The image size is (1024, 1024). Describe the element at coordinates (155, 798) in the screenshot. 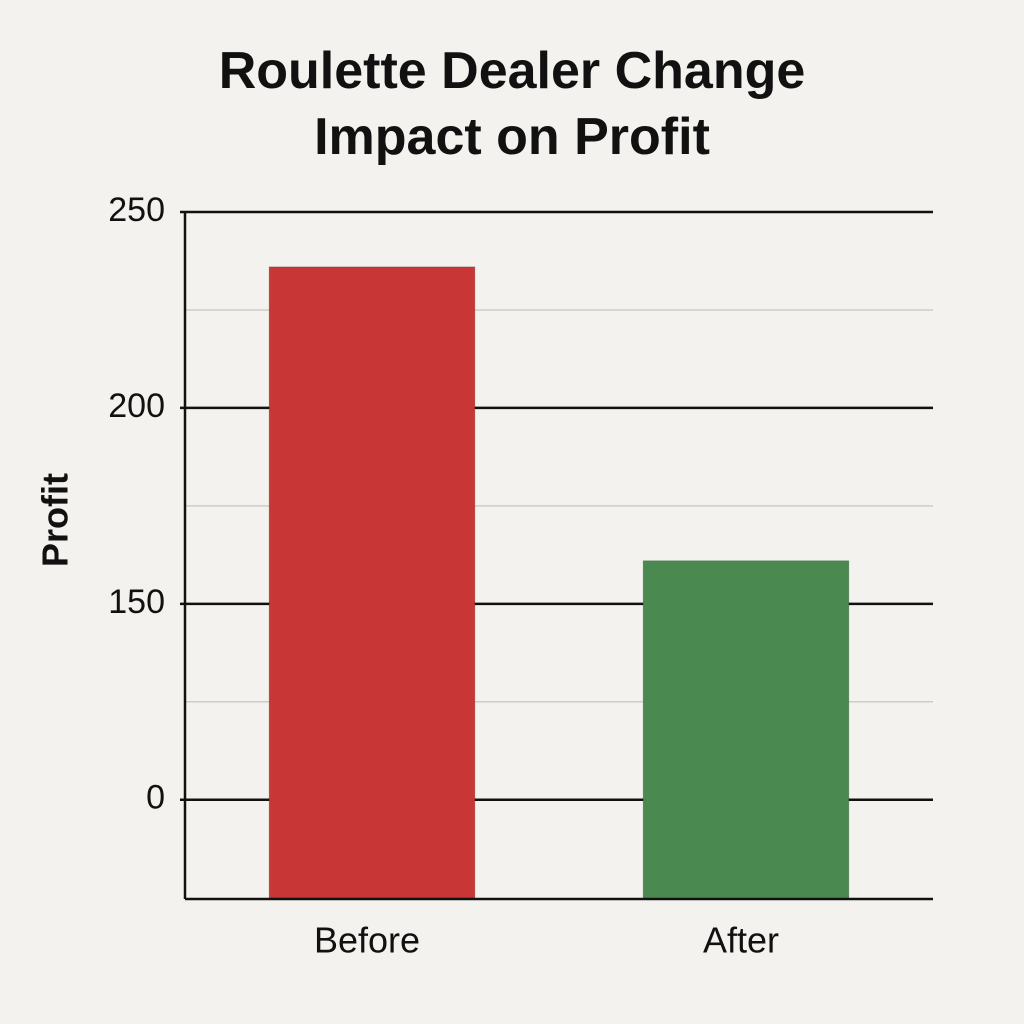

I see `y-tick-label: 0` at that location.